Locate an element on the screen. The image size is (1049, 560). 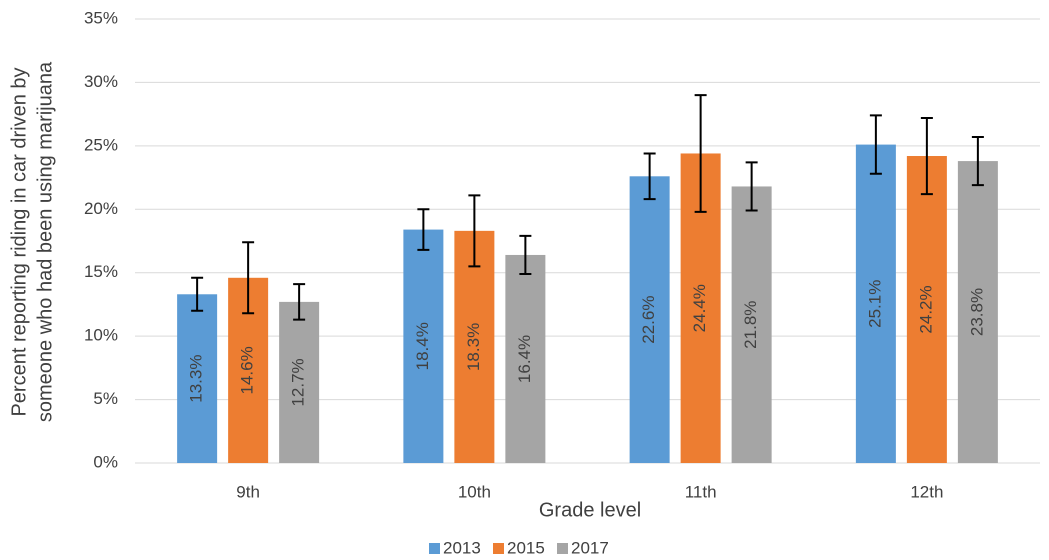
y-tick-label: 0% is located at coordinates (105, 461).